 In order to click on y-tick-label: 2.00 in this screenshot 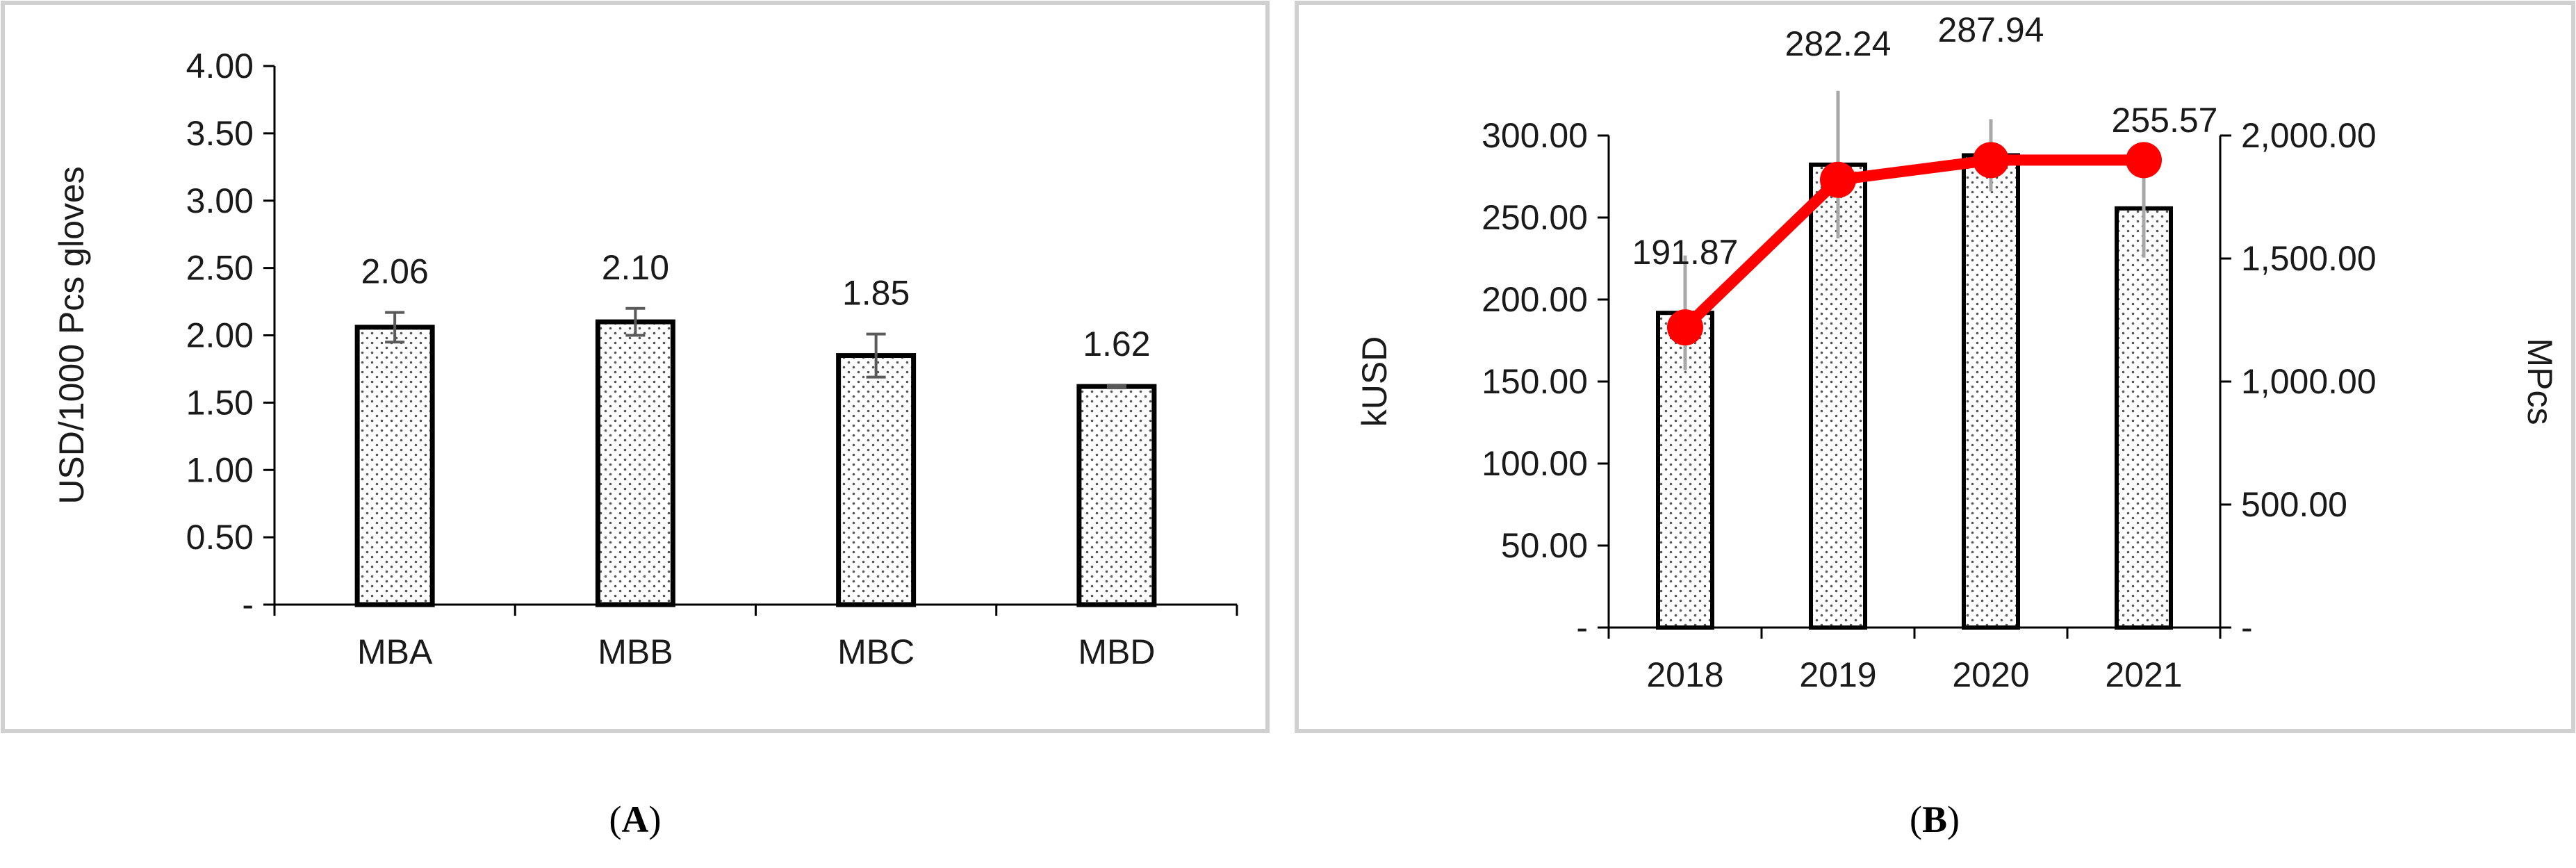, I will do `click(220, 335)`.